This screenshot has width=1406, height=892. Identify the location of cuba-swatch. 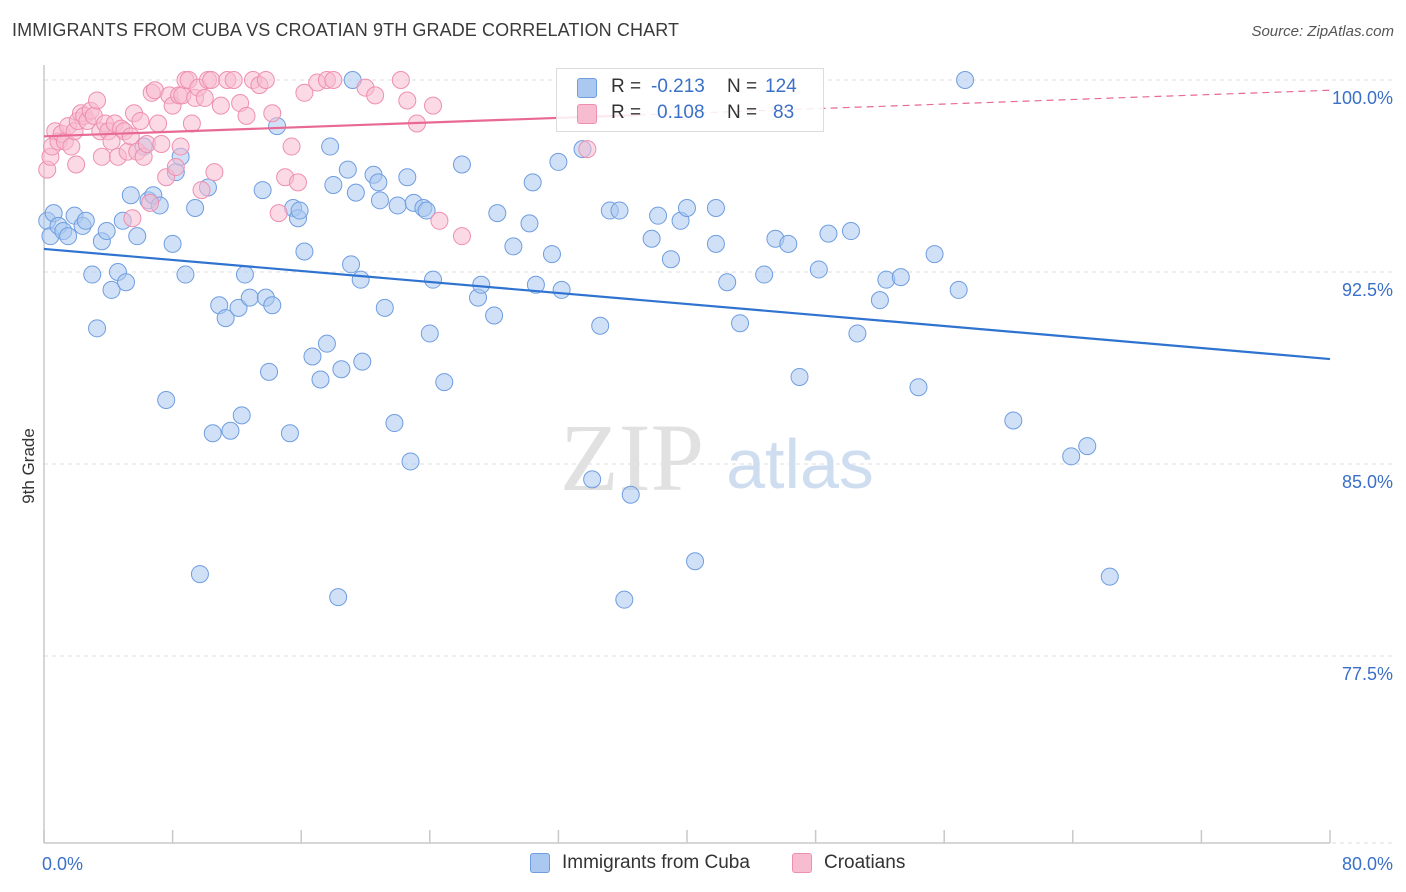
(587, 88).